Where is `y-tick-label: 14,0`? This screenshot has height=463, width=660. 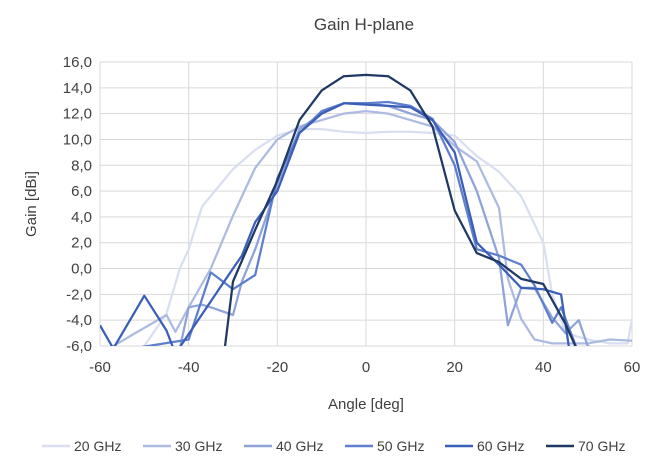
y-tick-label: 14,0 is located at coordinates (77, 88).